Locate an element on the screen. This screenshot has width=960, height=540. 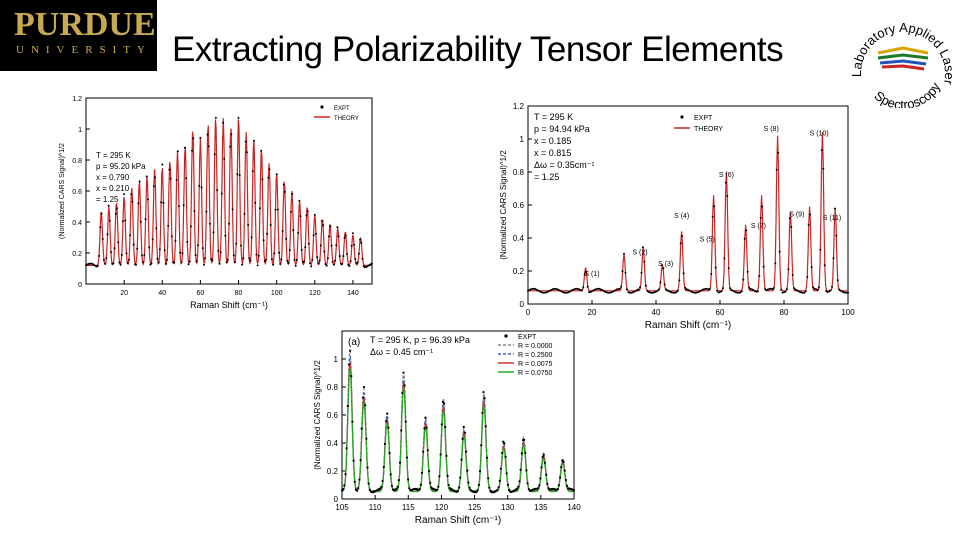
y-tick-label: 0.2 is located at coordinates (77, 254).